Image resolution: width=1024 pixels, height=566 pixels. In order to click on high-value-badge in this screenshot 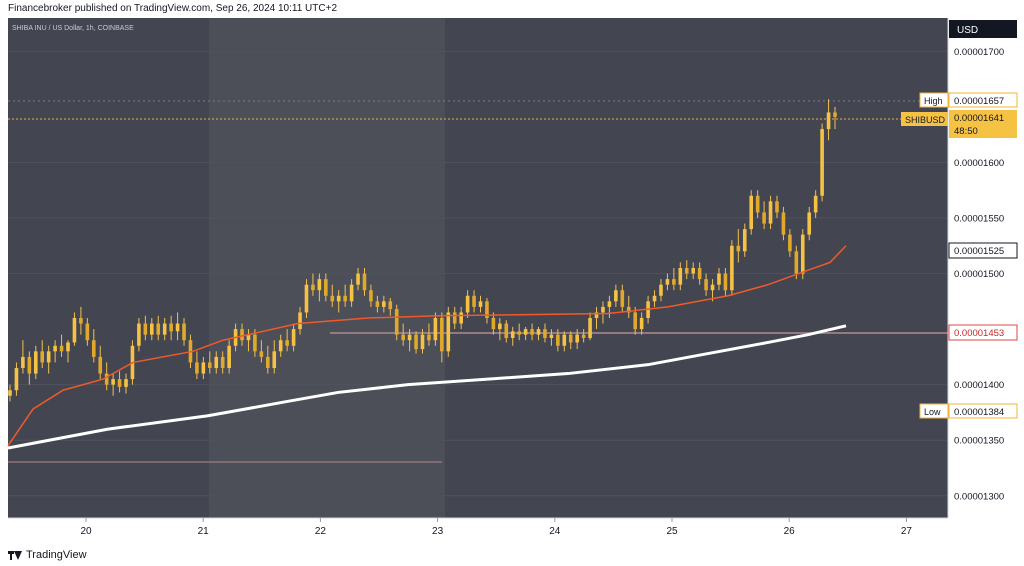, I will do `click(983, 100)`.